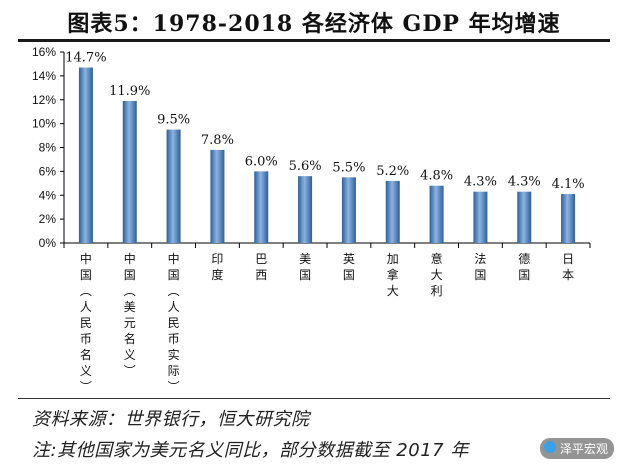 Image resolution: width=628 pixels, height=468 pixels. Describe the element at coordinates (130, 314) in the screenshot. I see `category-label: 中国︵美元名义︶` at that location.